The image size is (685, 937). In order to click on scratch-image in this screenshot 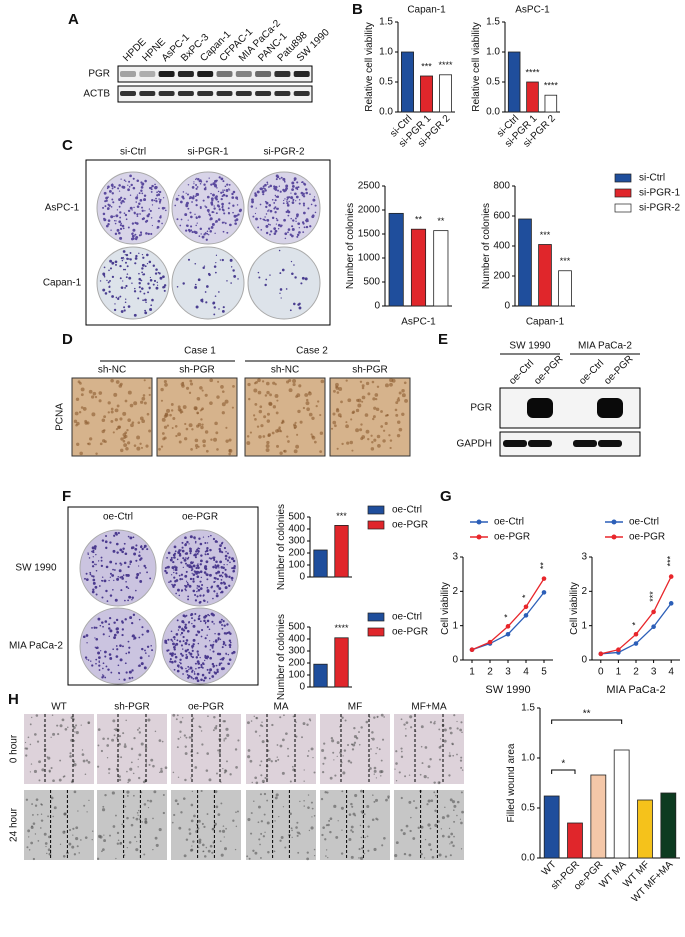, I will do `click(429, 749)`.